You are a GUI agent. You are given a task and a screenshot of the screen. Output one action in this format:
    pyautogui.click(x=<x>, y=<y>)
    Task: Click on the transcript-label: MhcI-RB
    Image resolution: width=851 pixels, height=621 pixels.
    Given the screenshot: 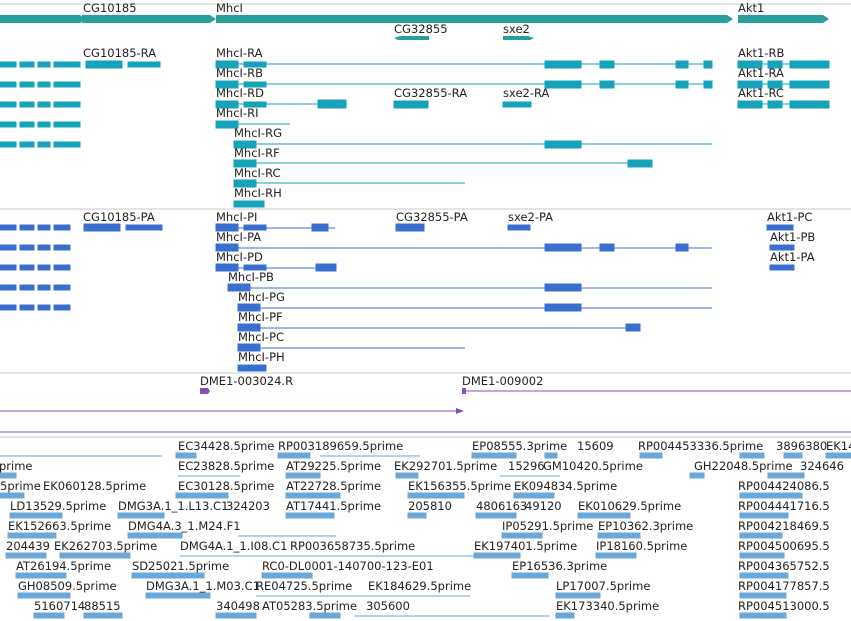 What is the action you would take?
    pyautogui.click(x=239, y=73)
    